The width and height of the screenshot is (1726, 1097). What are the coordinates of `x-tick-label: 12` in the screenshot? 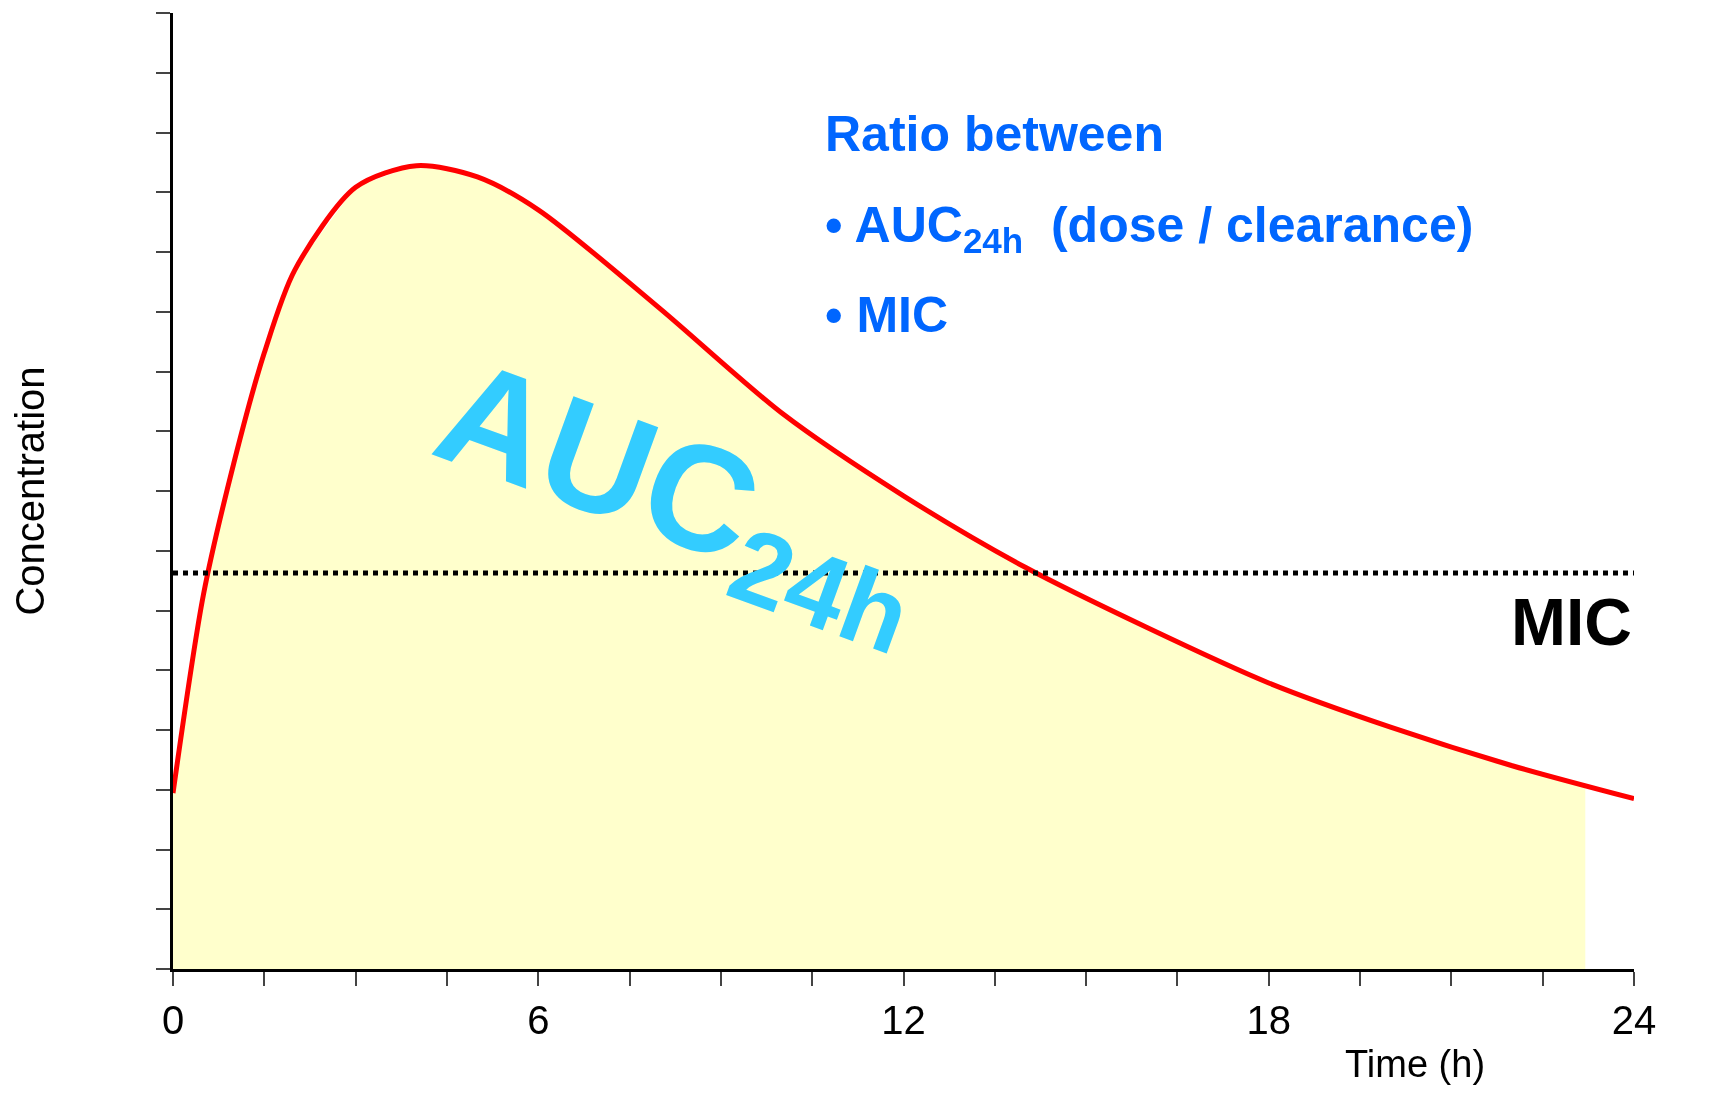 It's located at (903, 1020).